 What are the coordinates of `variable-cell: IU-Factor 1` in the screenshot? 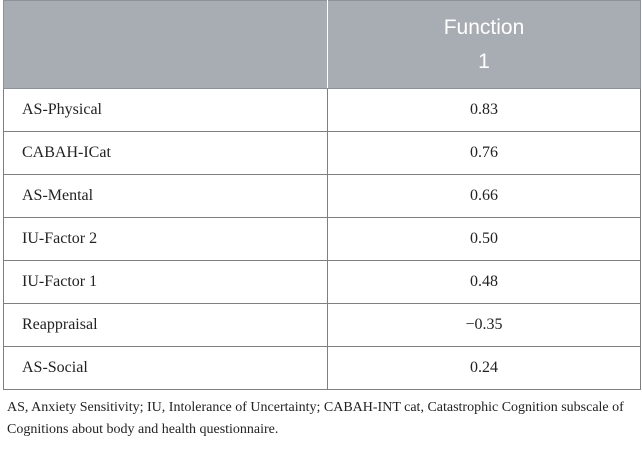 It's located at (165, 282).